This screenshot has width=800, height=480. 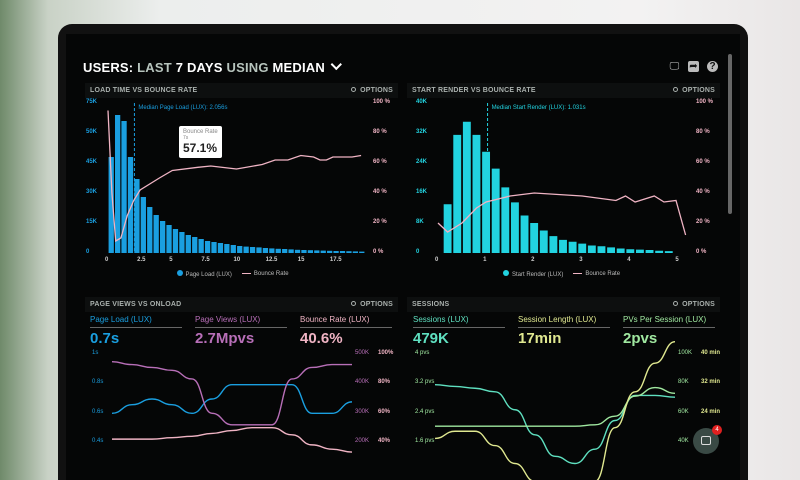 I want to click on median-label: Median Start Render (LUX): 1.031s, so click(x=538, y=108).